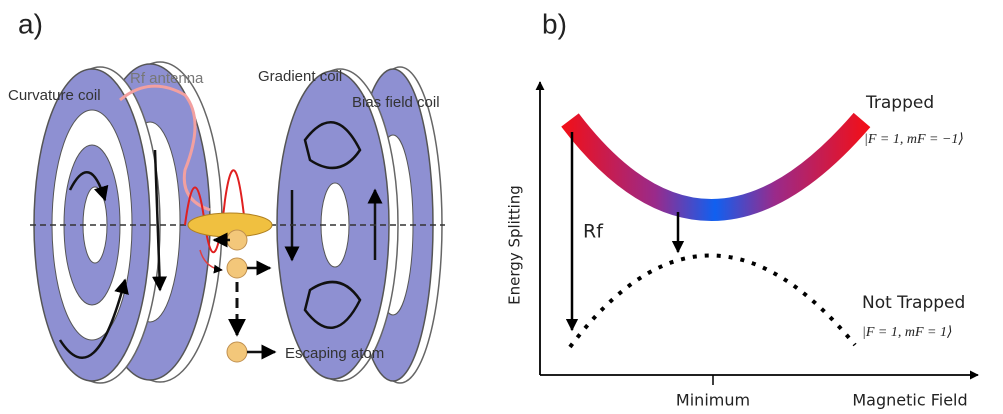  Describe the element at coordinates (907, 332) in the screenshot. I see `lower-state-ket: |F = 1, mF = 1⟩` at that location.